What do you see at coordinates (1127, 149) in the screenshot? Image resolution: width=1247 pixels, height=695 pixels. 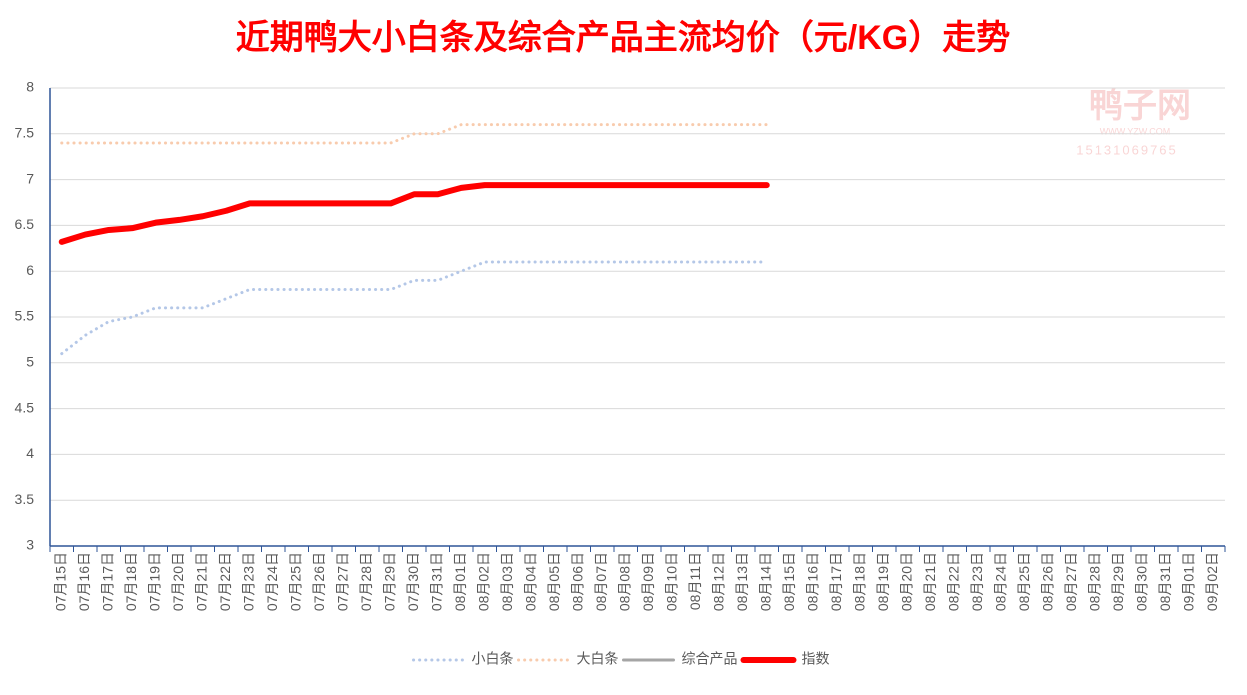 I see `watermark-phone: 15131069765` at bounding box center [1127, 149].